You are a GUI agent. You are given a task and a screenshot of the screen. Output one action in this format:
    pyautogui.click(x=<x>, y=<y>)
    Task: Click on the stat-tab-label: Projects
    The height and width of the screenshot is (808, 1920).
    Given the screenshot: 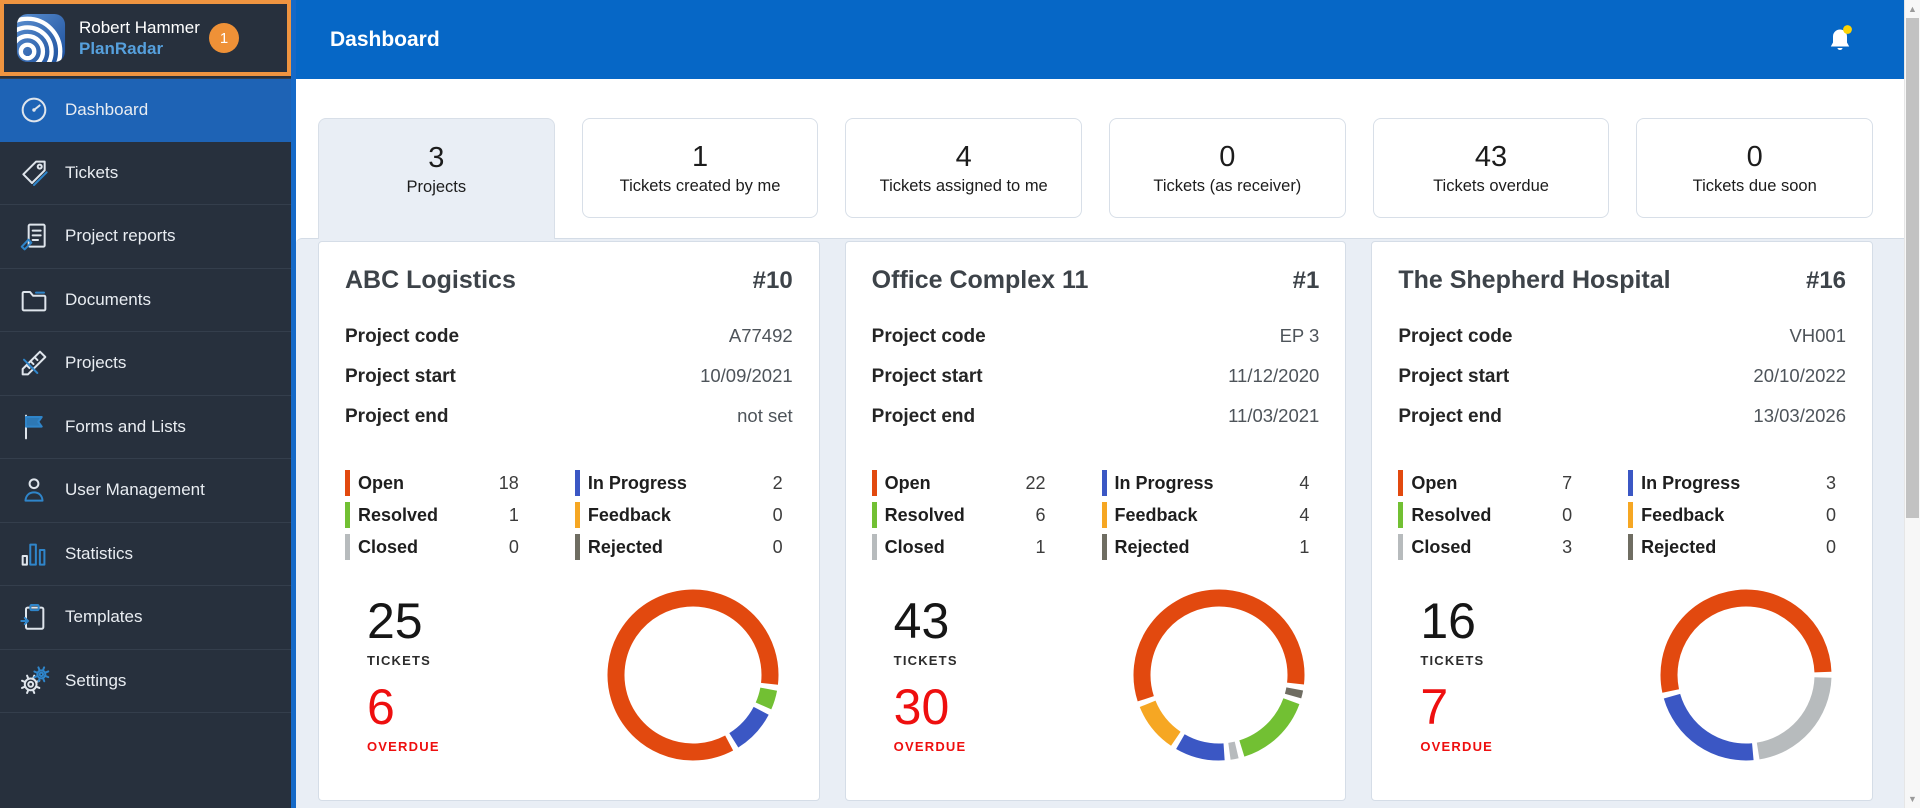 What is the action you would take?
    pyautogui.click(x=436, y=186)
    